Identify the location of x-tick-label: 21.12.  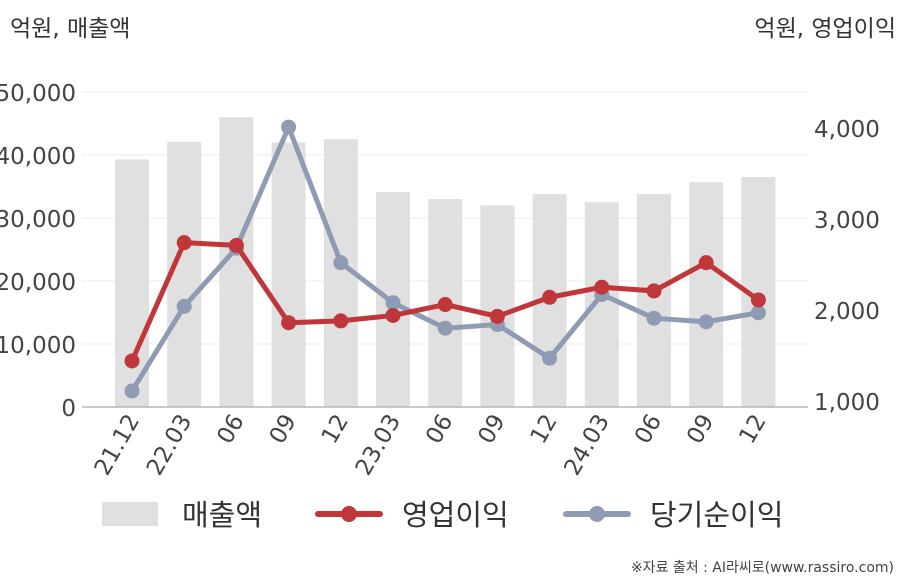
(117, 445).